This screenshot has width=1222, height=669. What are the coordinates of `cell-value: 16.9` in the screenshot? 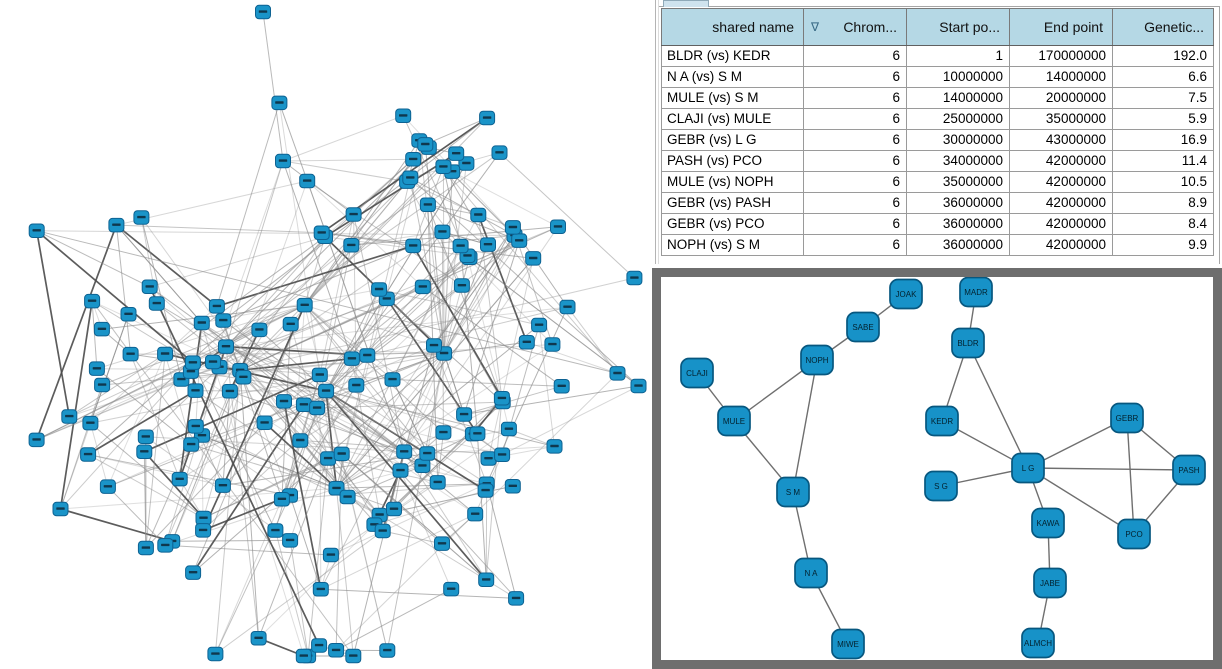 It's located at (1163, 140).